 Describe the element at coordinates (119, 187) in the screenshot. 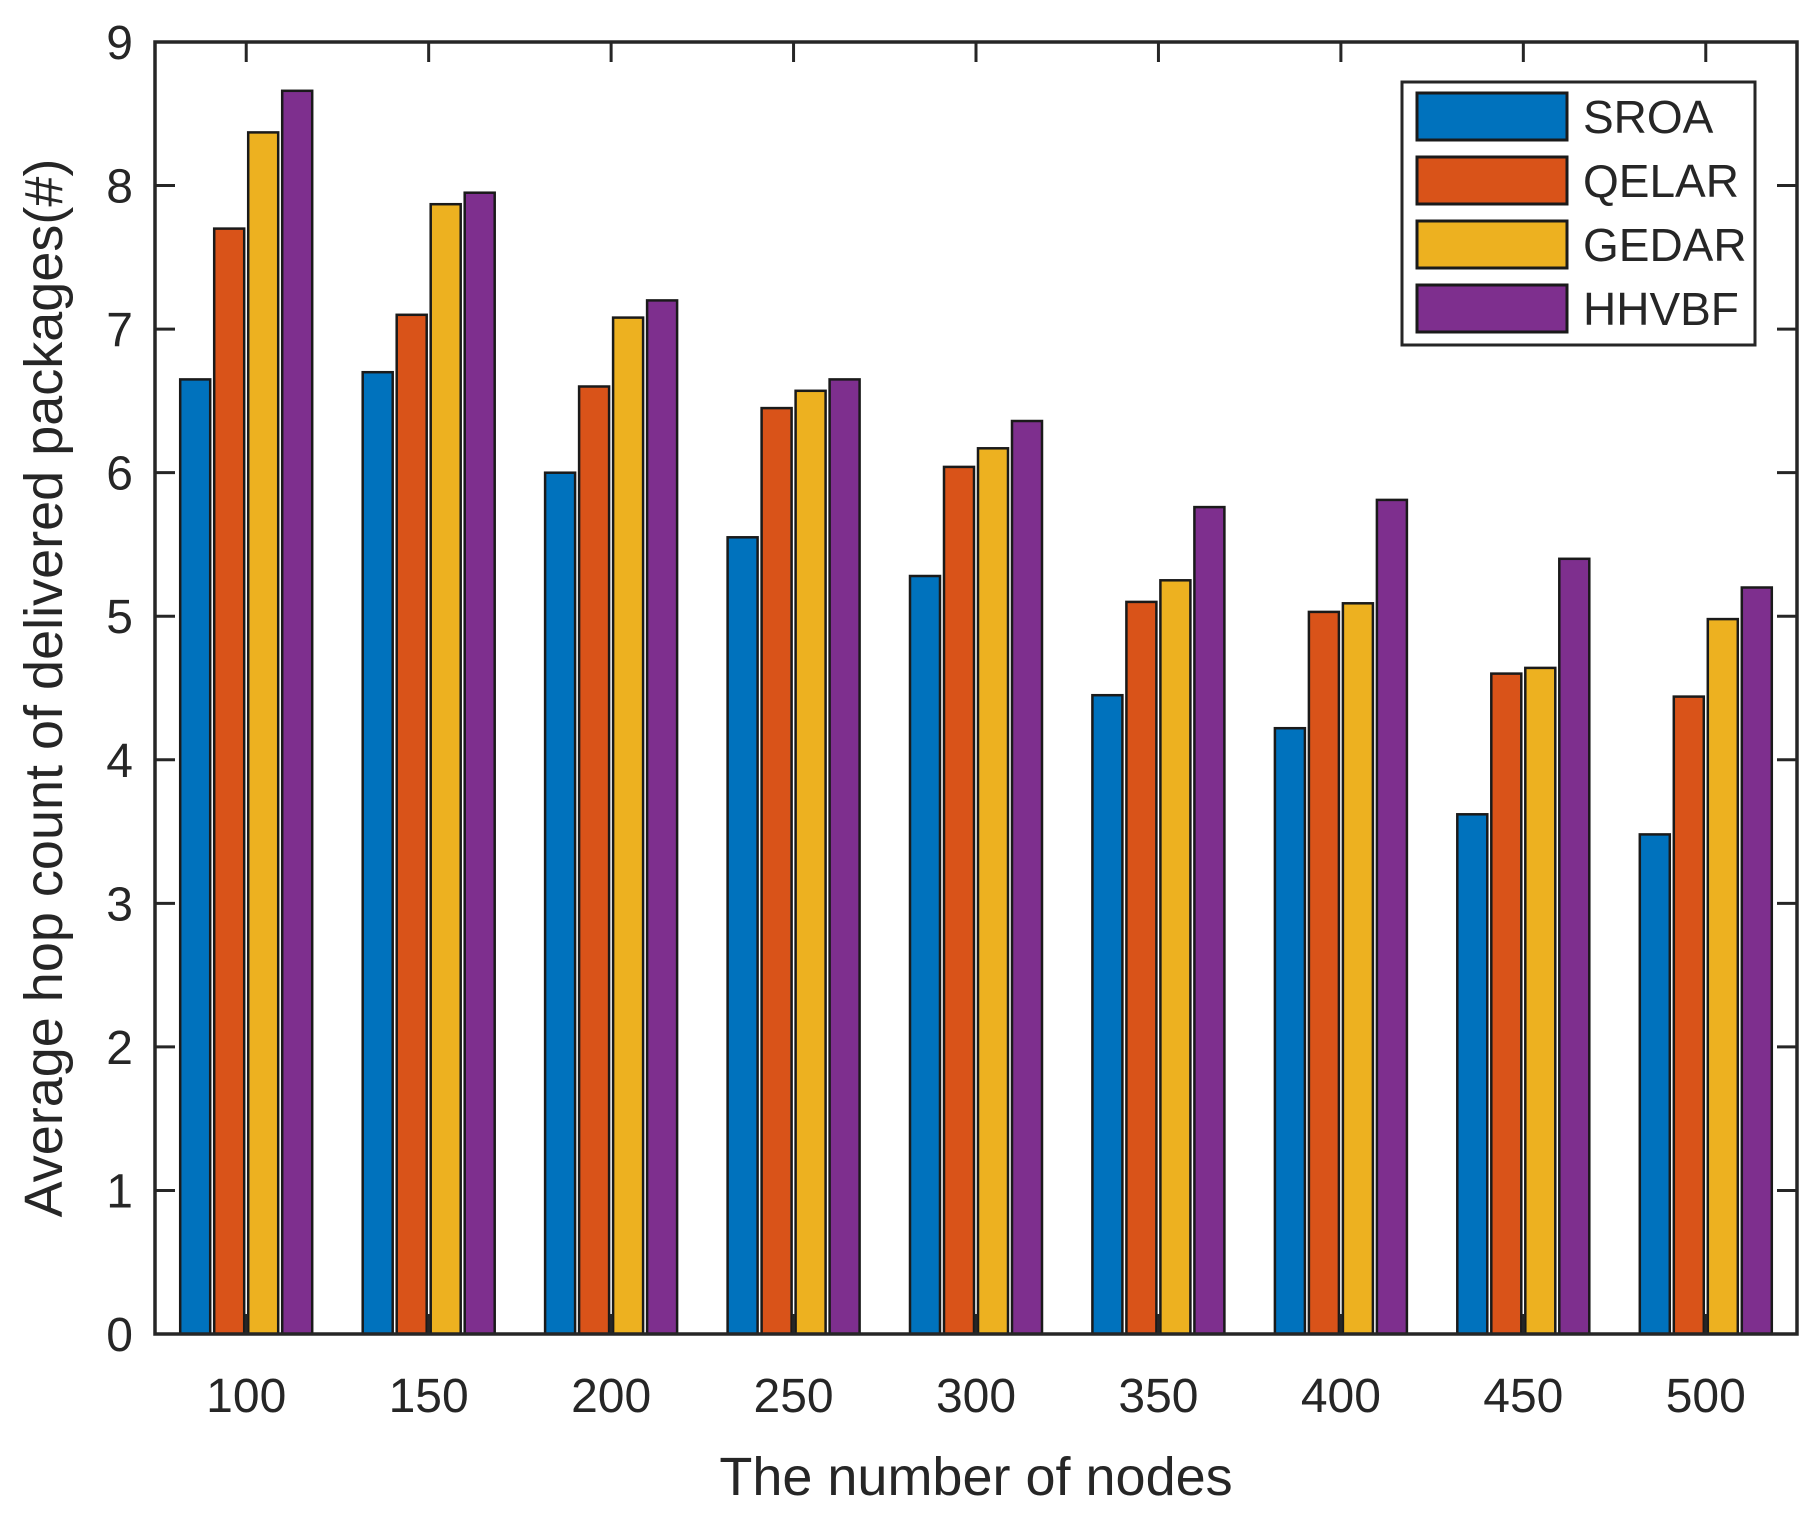

I see `y-tick-label: 8` at that location.